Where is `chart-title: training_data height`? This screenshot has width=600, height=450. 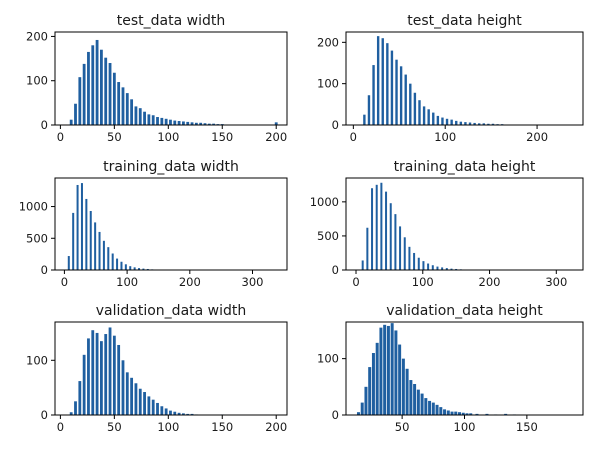 chart-title: training_data height is located at coordinates (465, 167).